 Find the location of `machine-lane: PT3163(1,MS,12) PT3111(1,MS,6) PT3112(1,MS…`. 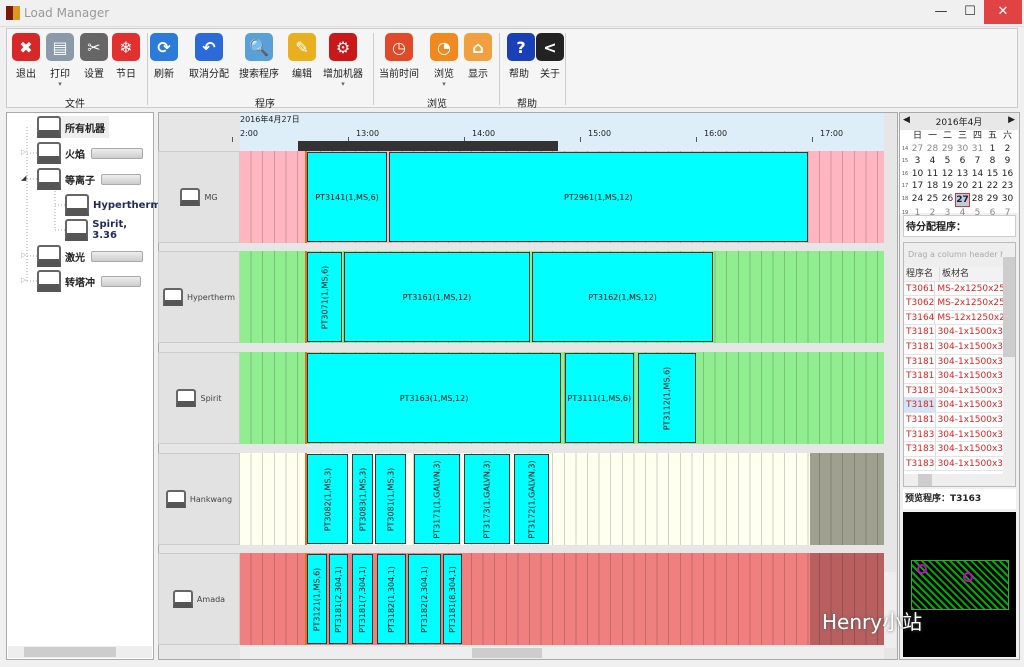

machine-lane: PT3163(1,MS,12) PT3111(1,MS,6) PT3112(1,MS… is located at coordinates (562, 398).